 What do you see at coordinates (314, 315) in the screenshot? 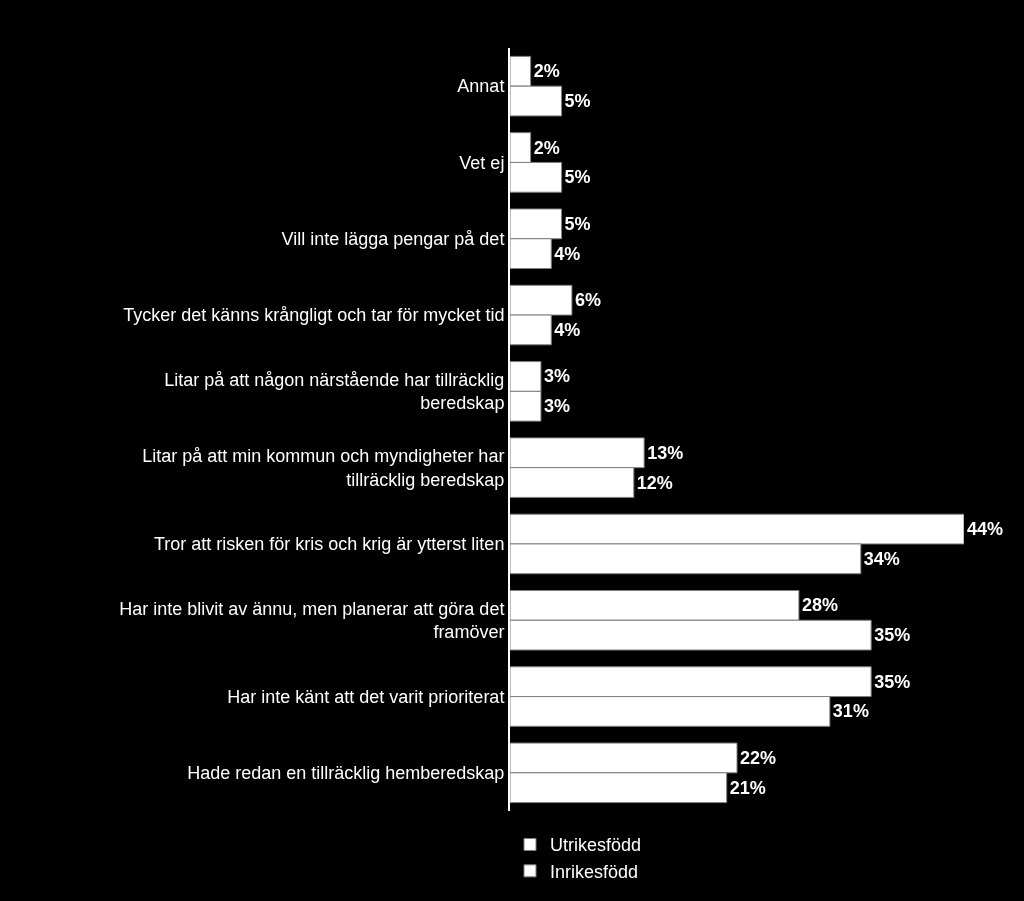
I see `y-tick-label: Tycker det känns krångligt och tar för mycket tid` at bounding box center [314, 315].